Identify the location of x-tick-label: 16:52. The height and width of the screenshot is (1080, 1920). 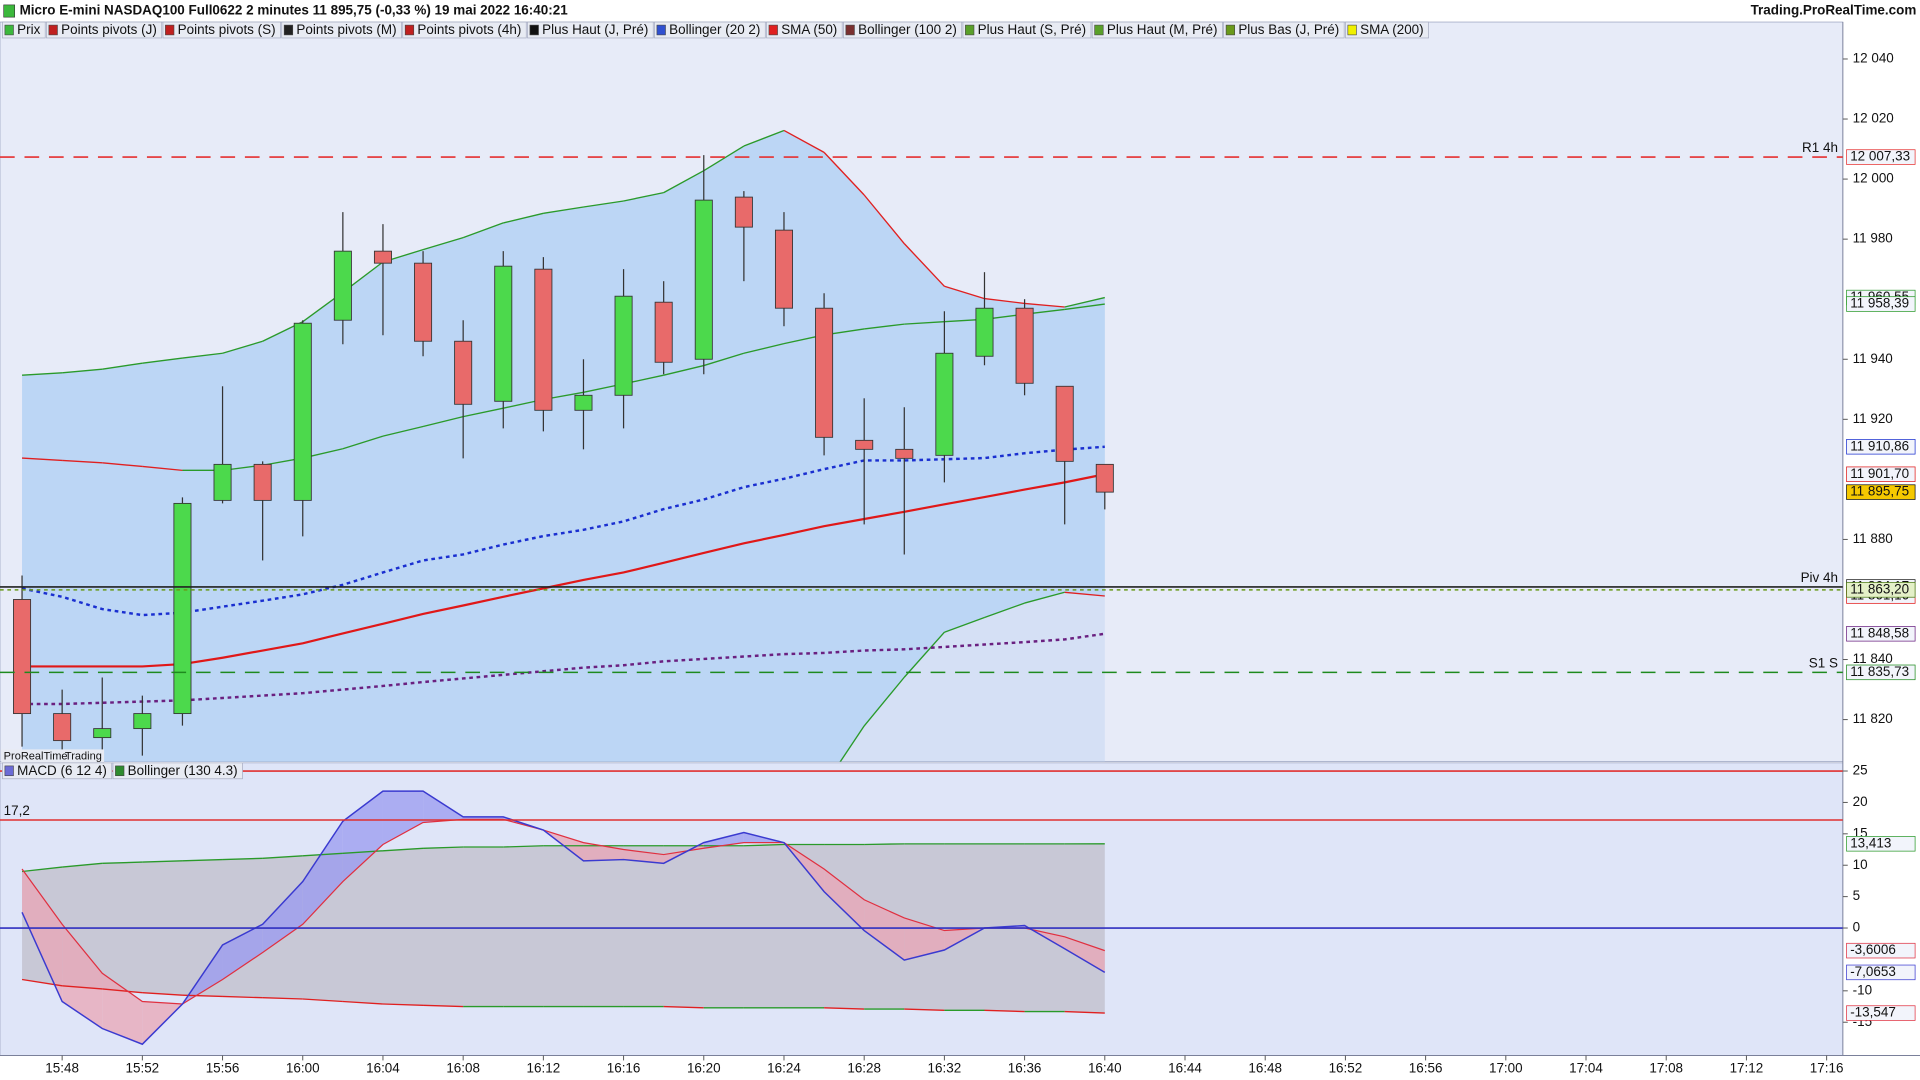
(1346, 1068).